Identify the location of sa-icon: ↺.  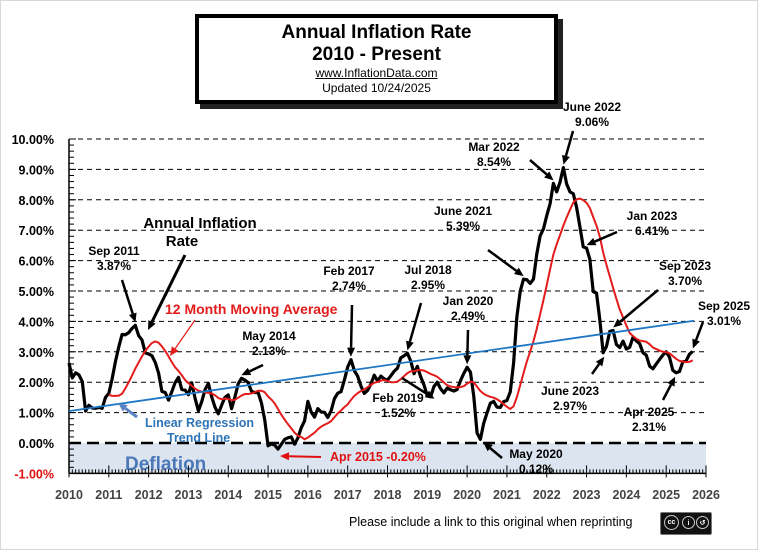
(702, 522).